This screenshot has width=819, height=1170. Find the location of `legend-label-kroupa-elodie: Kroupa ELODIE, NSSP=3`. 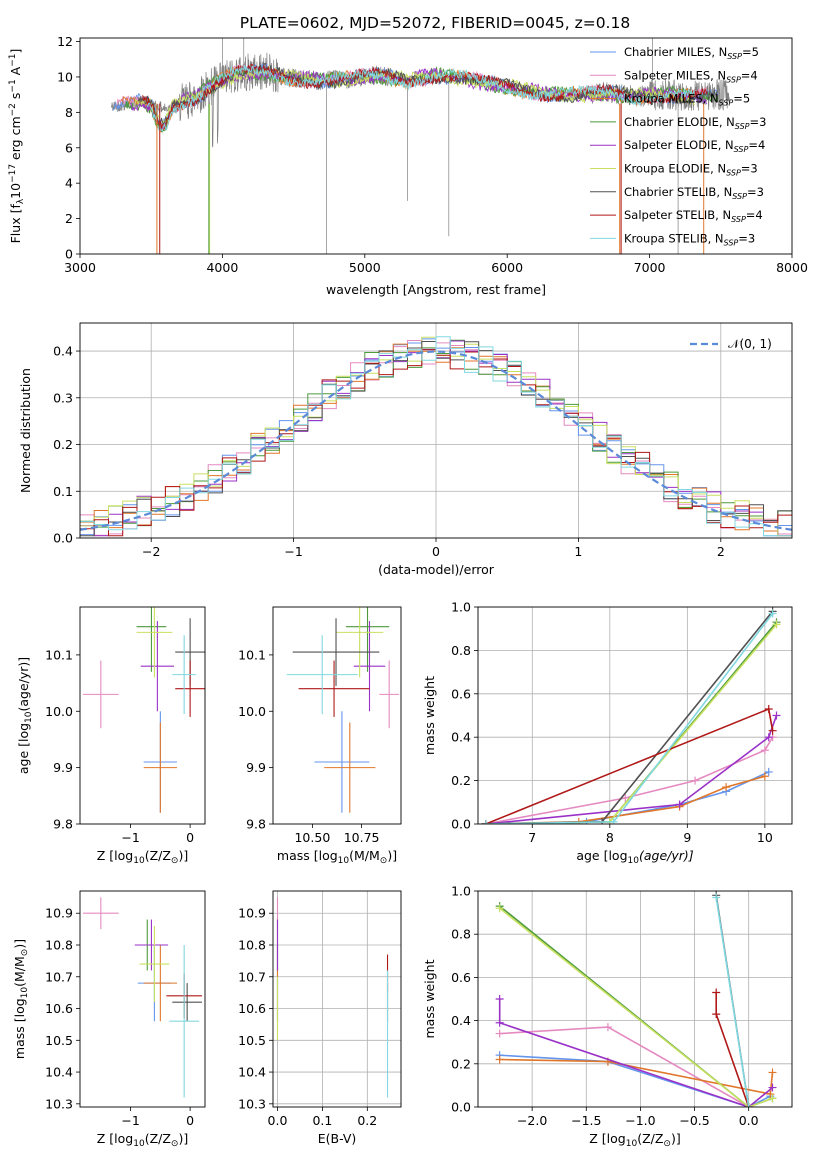

legend-label-kroupa-elodie: Kroupa ELODIE, NSSP=3 is located at coordinates (691, 170).